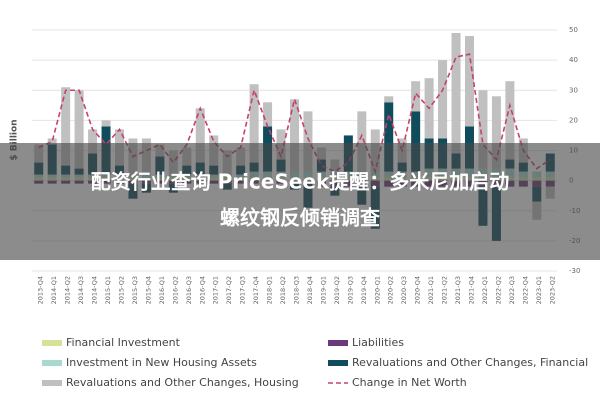  I want to click on x-tick-label: 2018-Q3, so click(297, 290).